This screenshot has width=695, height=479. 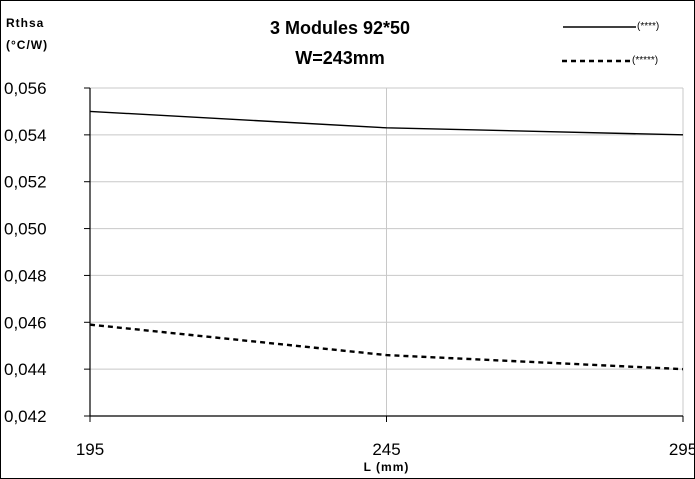 What do you see at coordinates (25, 135) in the screenshot?
I see `y-tick-label: 0,054` at bounding box center [25, 135].